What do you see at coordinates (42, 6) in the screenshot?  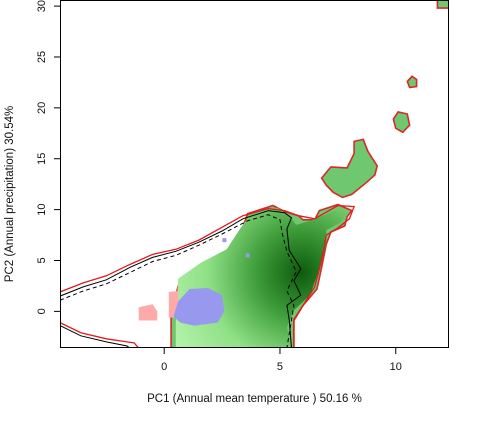 I see `y-tick-label: 30` at bounding box center [42, 6].